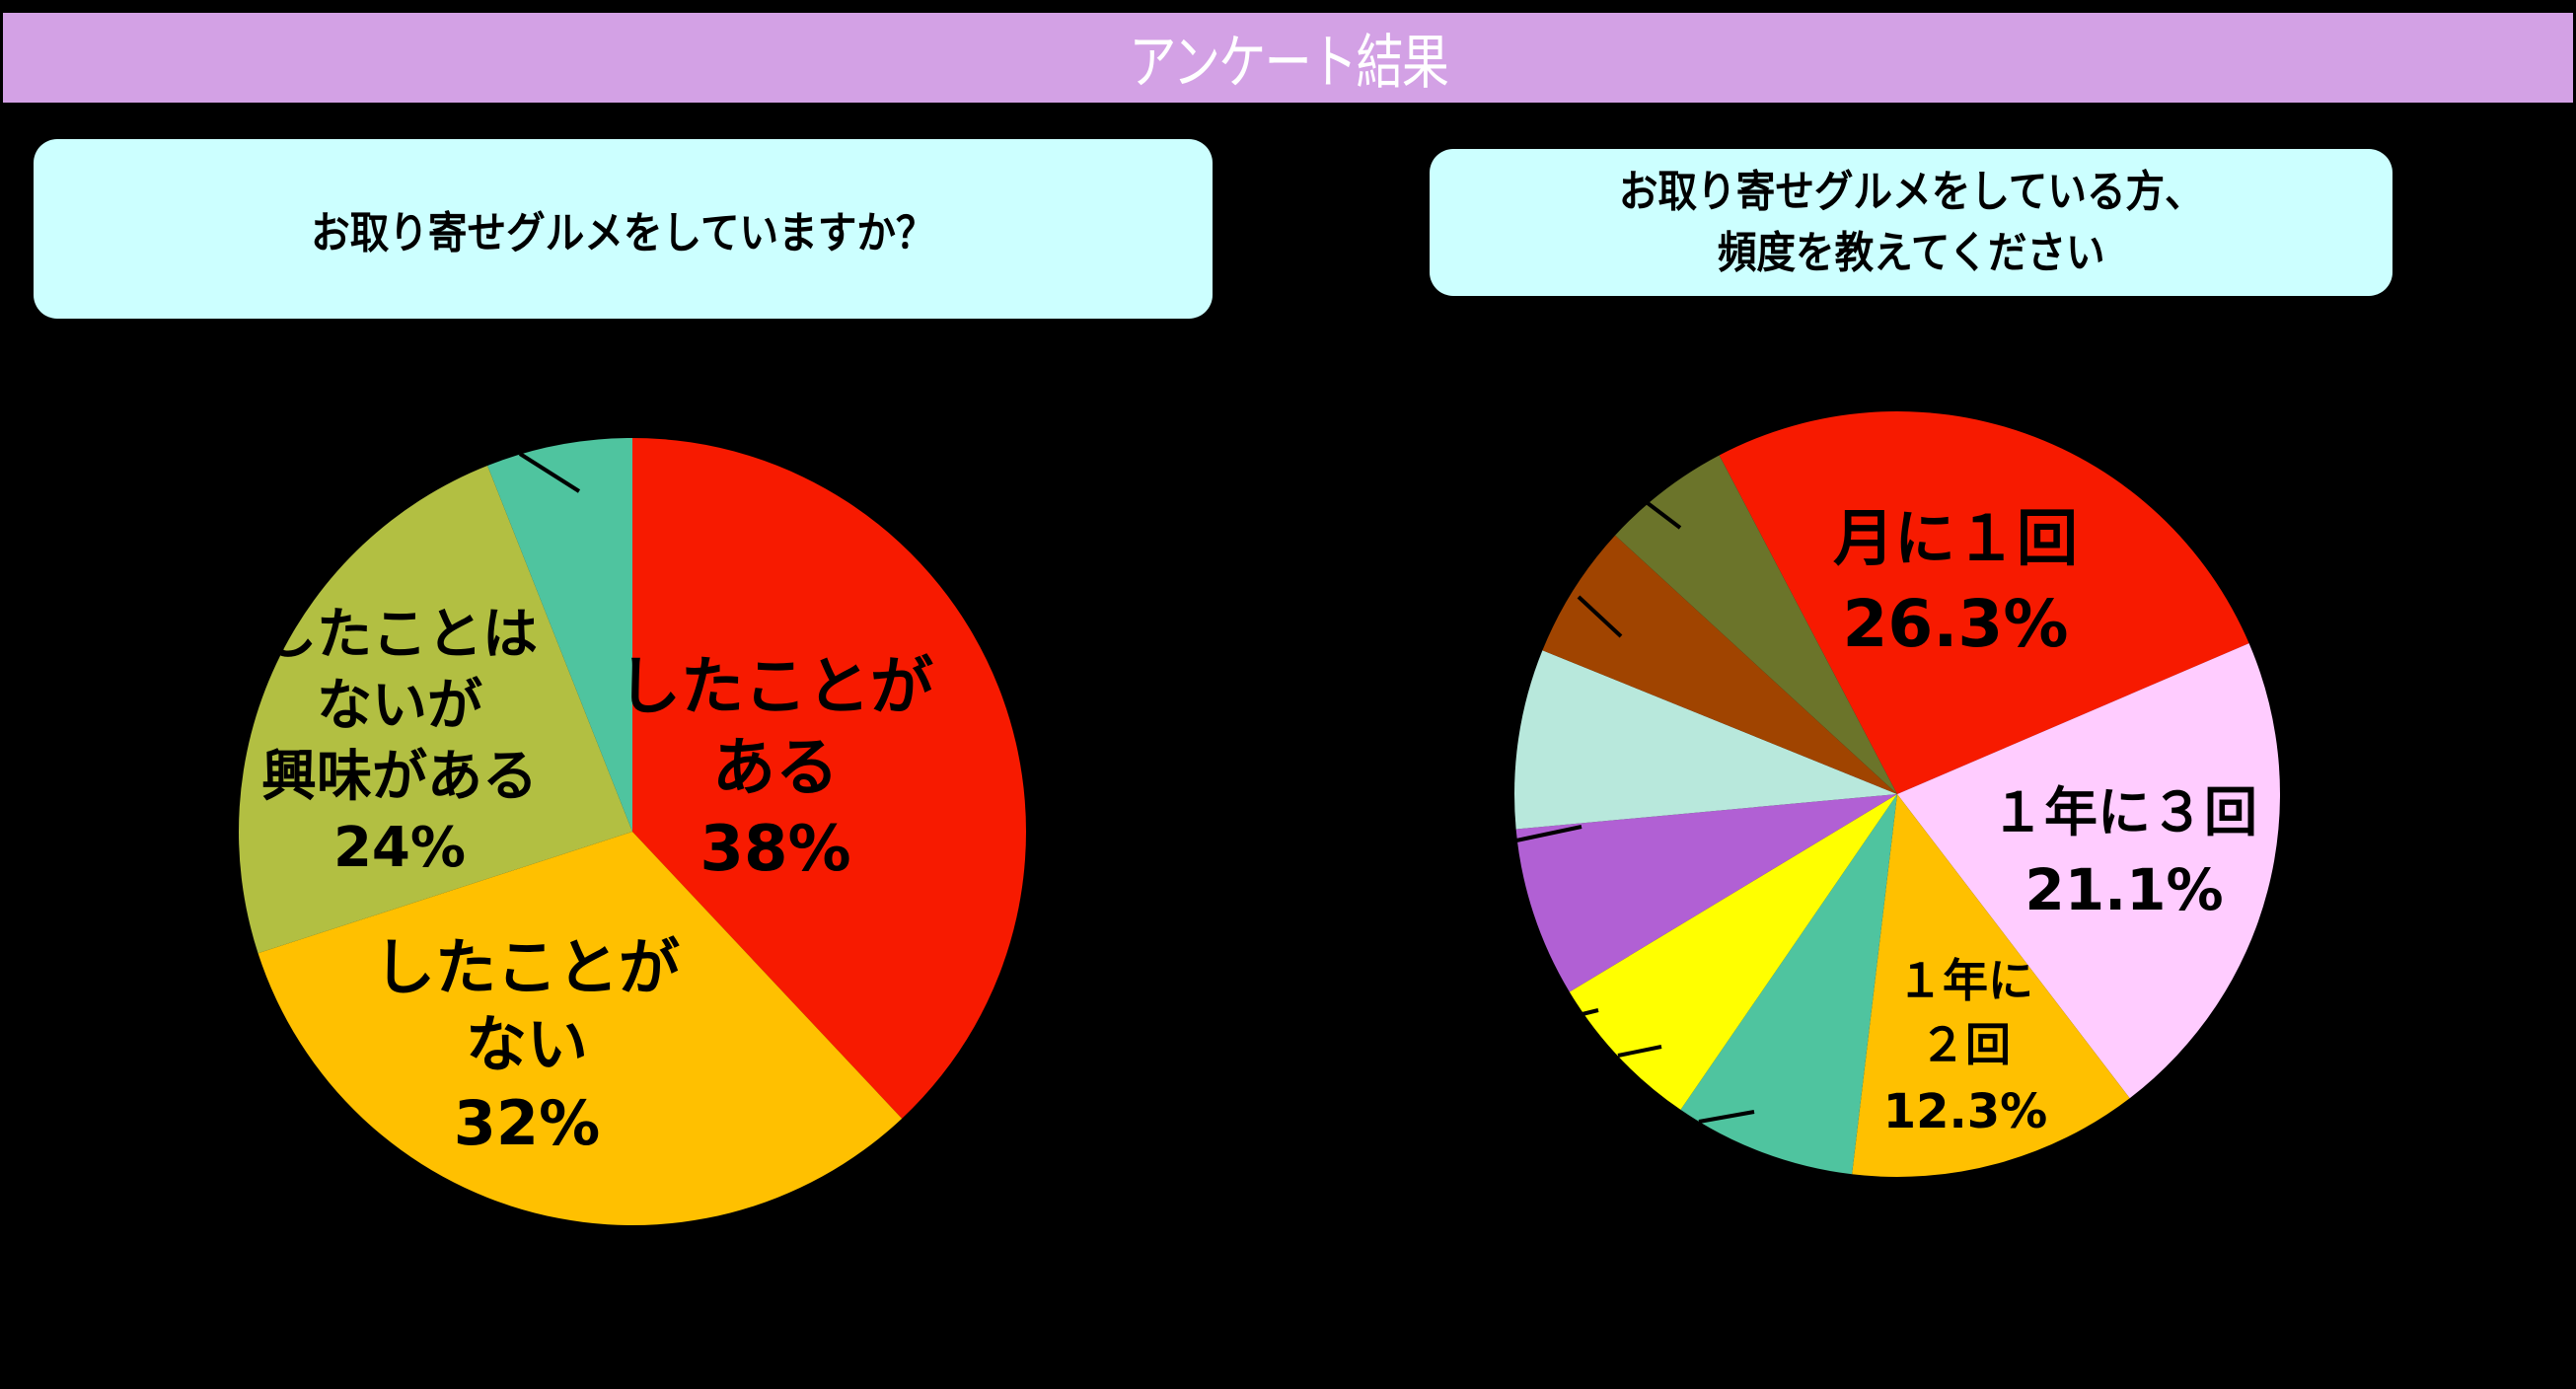 Image resolution: width=2576 pixels, height=1389 pixels. Describe the element at coordinates (527, 1044) in the screenshot. I see `slice-label: ない` at that location.